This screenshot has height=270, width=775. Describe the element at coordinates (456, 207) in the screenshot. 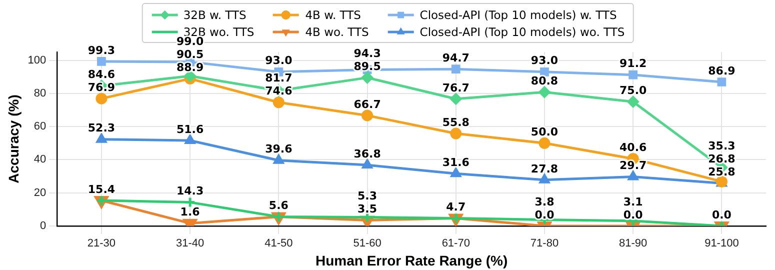

I see `data-label: 4.7` at that location.